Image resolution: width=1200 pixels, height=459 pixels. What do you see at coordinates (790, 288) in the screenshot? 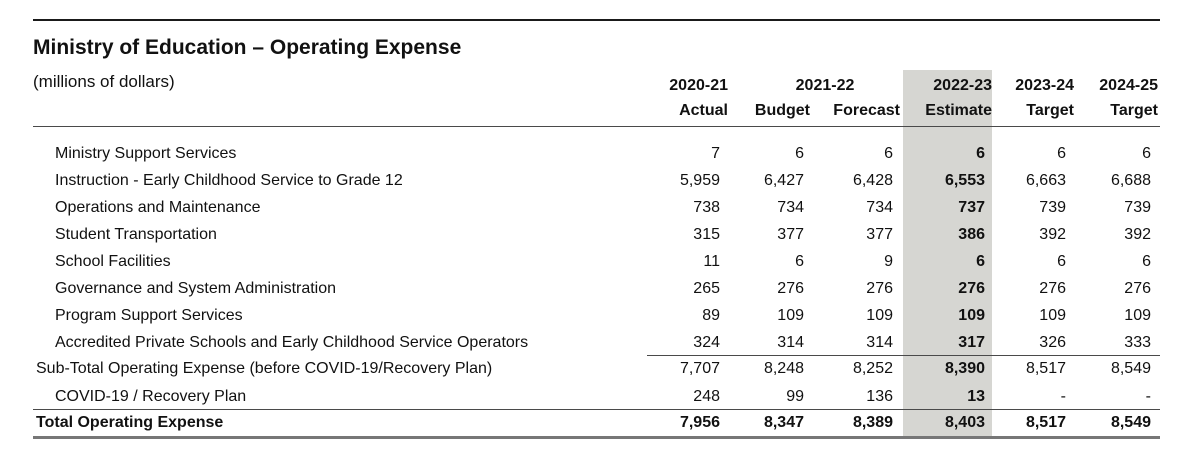
I see `cell-budget: 276` at bounding box center [790, 288].